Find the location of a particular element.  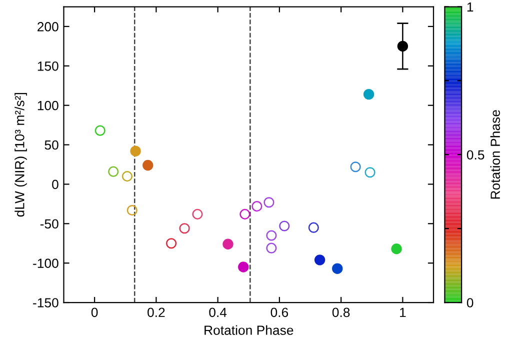

y-tick-label: 200 is located at coordinates (48, 27).